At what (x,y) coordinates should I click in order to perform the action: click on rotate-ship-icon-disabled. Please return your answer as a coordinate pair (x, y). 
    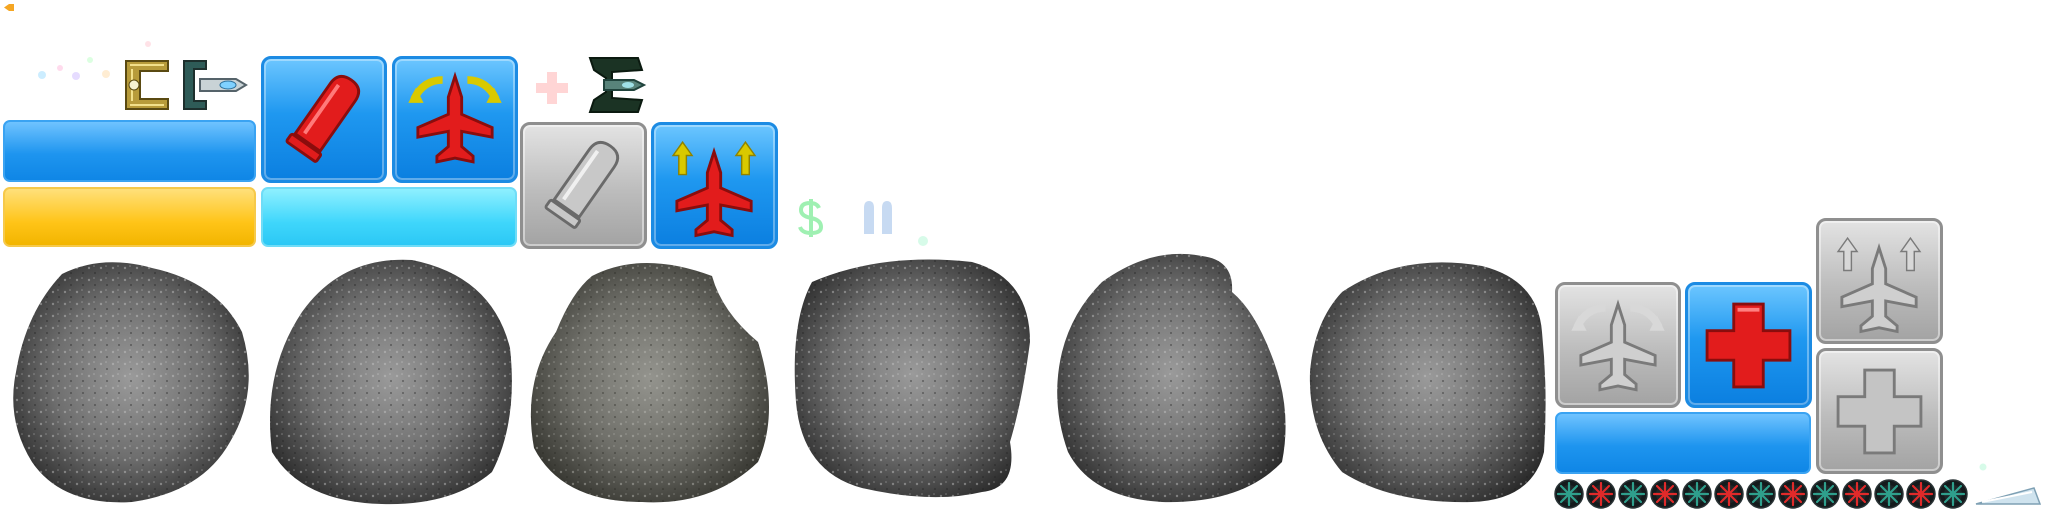
    Looking at the image, I should click on (1618, 345).